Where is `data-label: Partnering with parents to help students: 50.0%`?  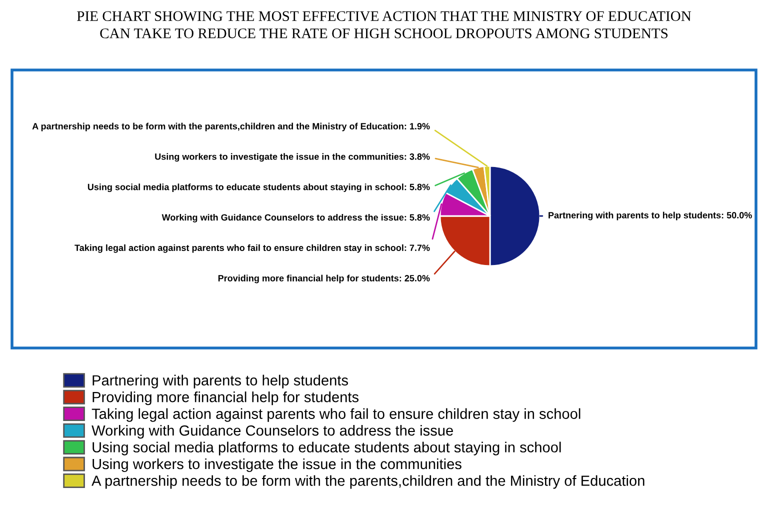 data-label: Partnering with parents to help students: 50.0% is located at coordinates (650, 216).